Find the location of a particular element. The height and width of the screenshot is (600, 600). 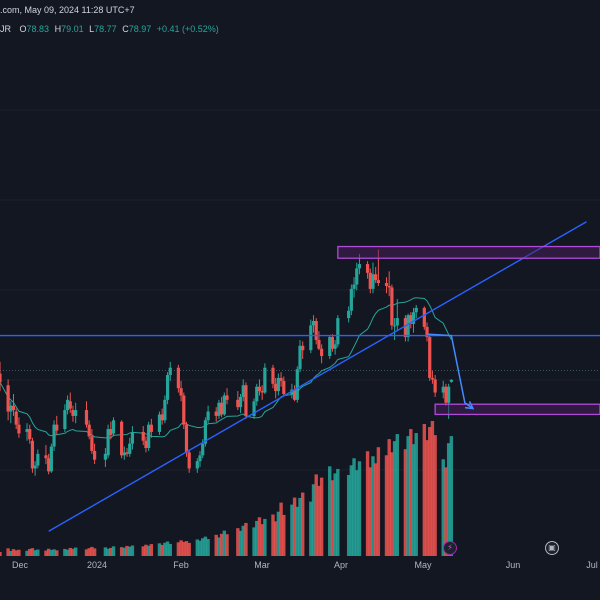

resistance-zone is located at coordinates (468, 252).